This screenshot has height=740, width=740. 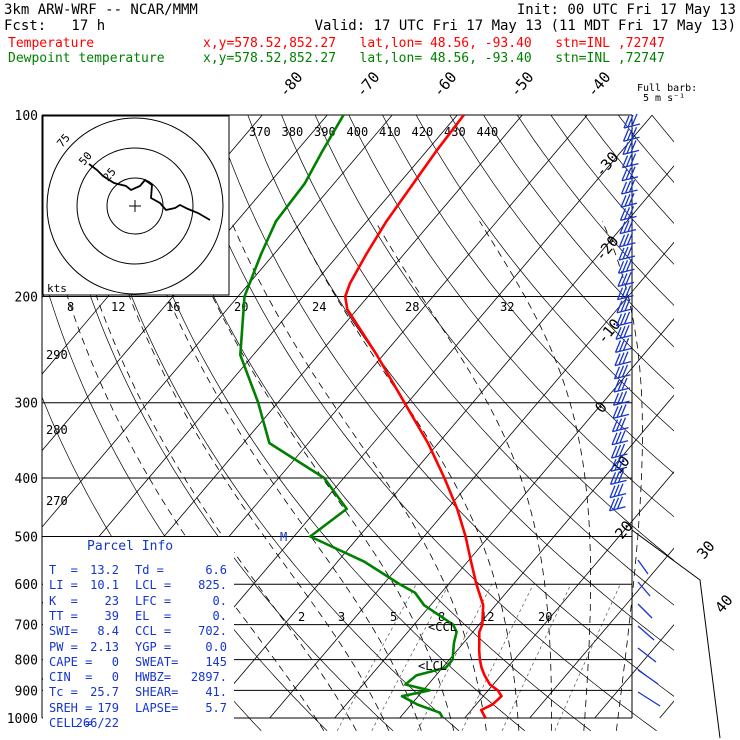 I want to click on parcel-info-cell: CAPE =, so click(x=71, y=661).